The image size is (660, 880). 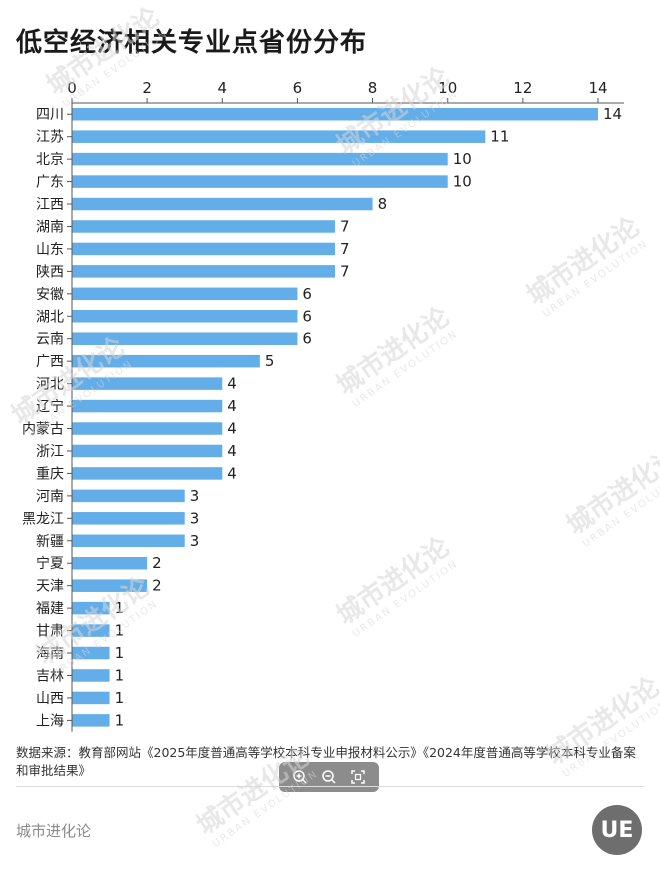 I want to click on category-label: 新疆, so click(x=50, y=542).